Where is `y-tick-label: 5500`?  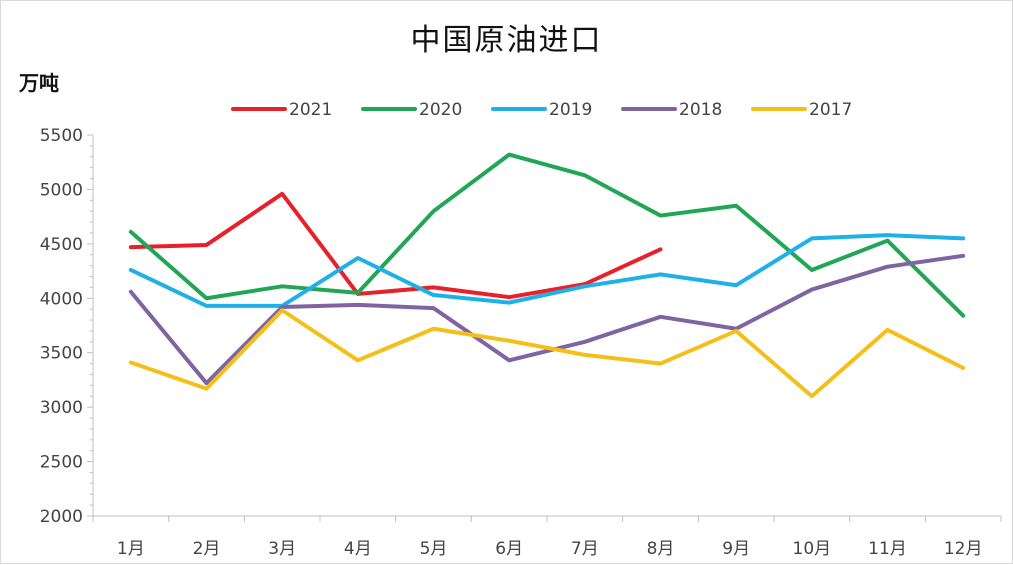
y-tick-label: 5500 is located at coordinates (61, 136).